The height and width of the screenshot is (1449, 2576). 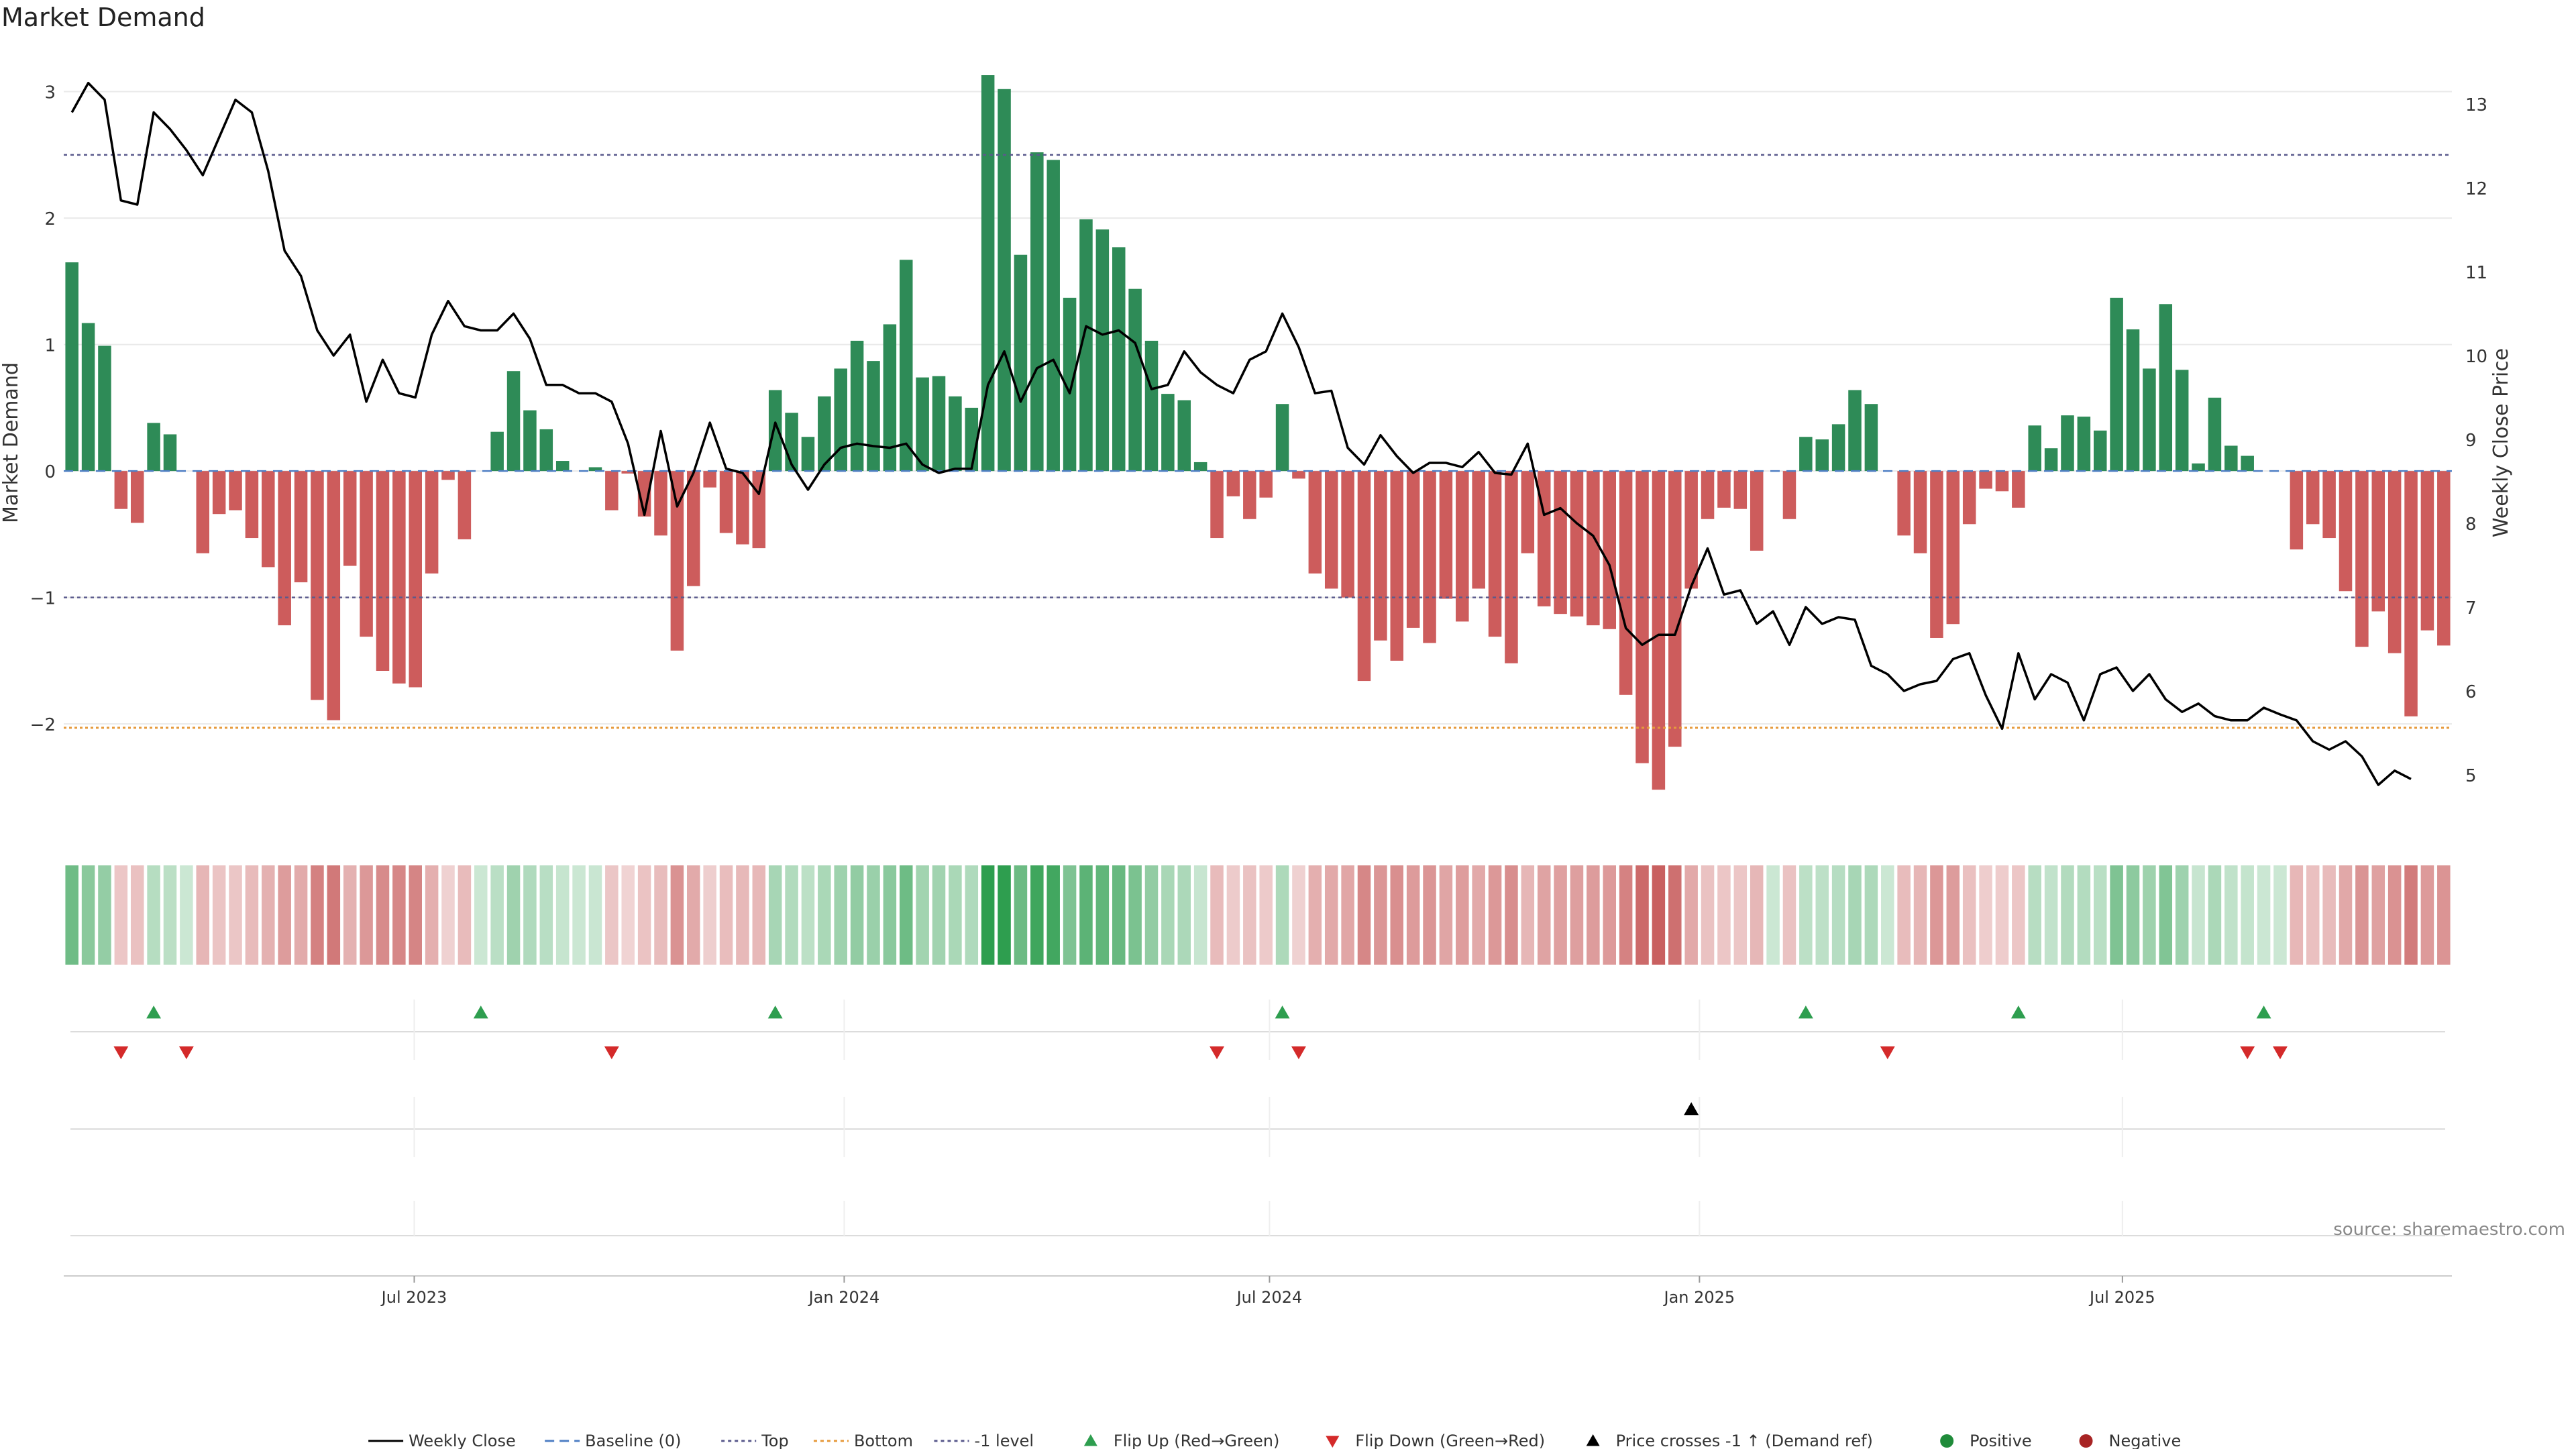 I want to click on y2-tick-label: 5, so click(x=2471, y=776).